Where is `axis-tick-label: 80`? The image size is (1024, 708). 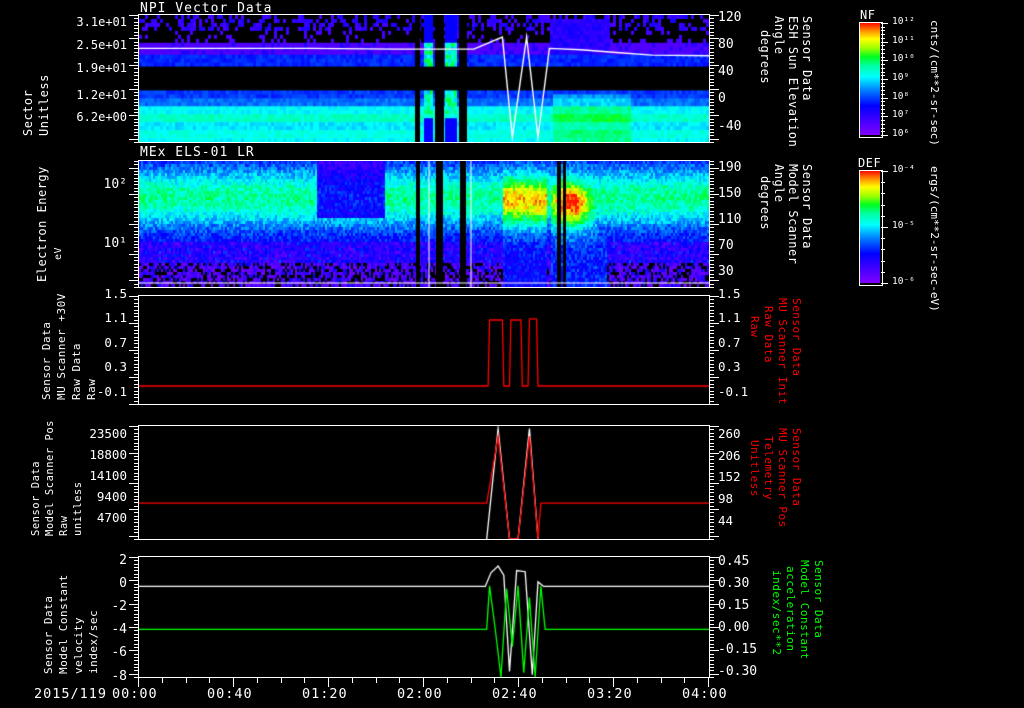 axis-tick-label: 80 is located at coordinates (726, 45).